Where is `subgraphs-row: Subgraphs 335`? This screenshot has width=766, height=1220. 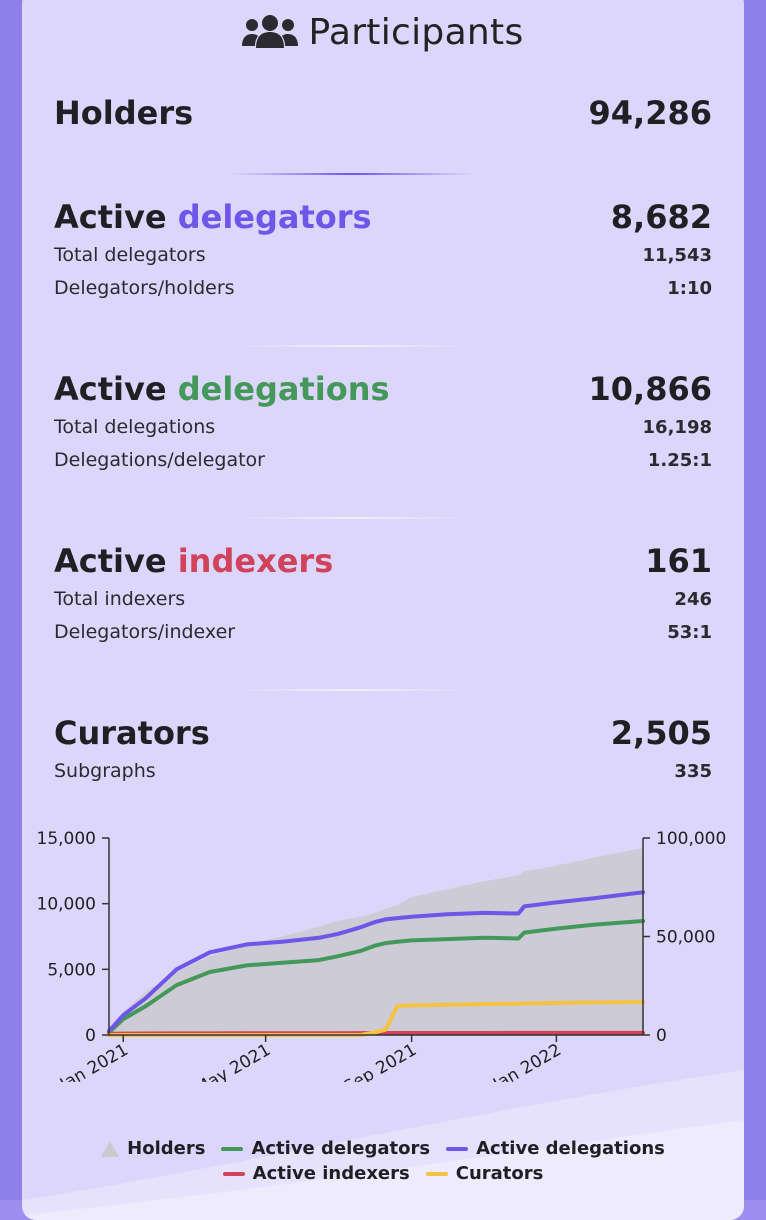 subgraphs-row: Subgraphs 335 is located at coordinates (383, 771).